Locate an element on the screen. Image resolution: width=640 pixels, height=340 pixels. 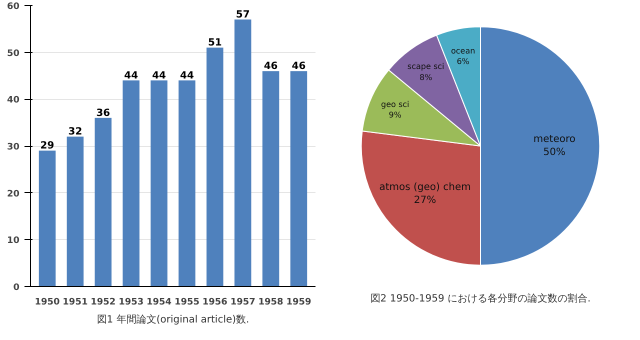
x-tick-label: 1957 is located at coordinates (243, 303).